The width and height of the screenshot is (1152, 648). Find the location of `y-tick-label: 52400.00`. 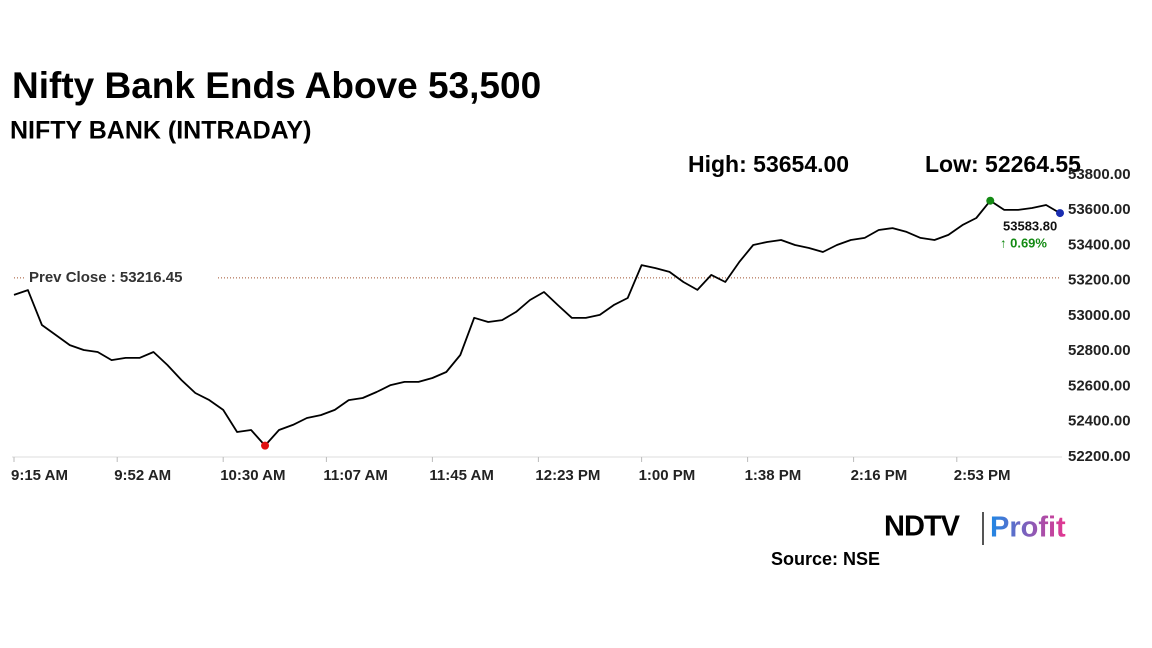

y-tick-label: 52400.00 is located at coordinates (1099, 421).